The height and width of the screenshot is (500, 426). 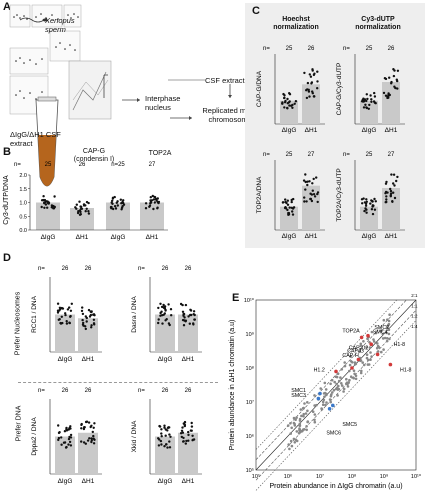 I want to click on panel-e-ytick-label: 10⁸, so click(x=250, y=368).